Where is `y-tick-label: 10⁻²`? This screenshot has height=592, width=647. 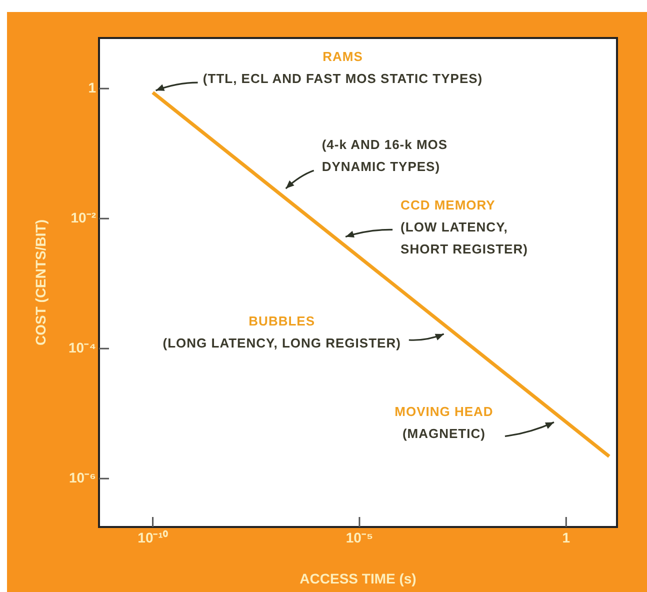 y-tick-label: 10⁻² is located at coordinates (83, 217).